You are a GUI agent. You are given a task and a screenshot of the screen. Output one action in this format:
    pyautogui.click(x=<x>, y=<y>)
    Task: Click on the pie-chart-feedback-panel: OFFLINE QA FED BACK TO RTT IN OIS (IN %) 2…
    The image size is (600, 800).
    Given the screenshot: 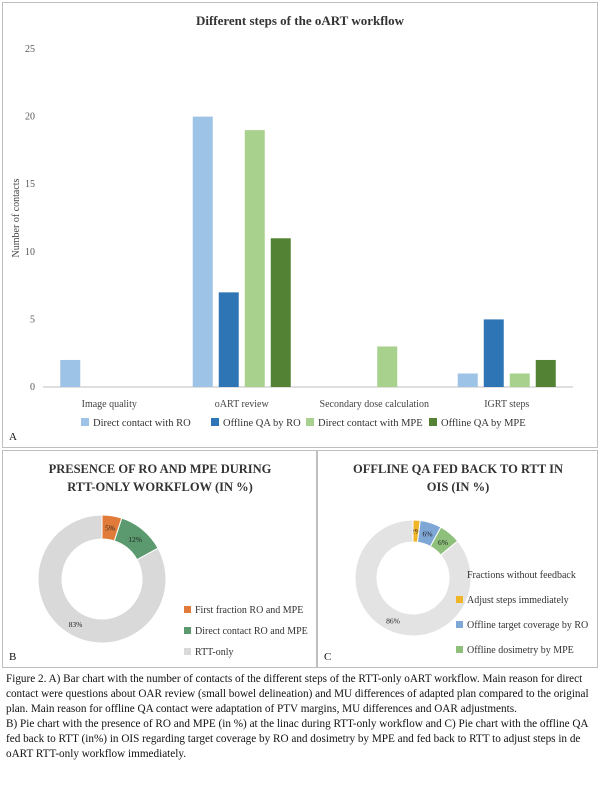 What is the action you would take?
    pyautogui.click(x=457, y=559)
    